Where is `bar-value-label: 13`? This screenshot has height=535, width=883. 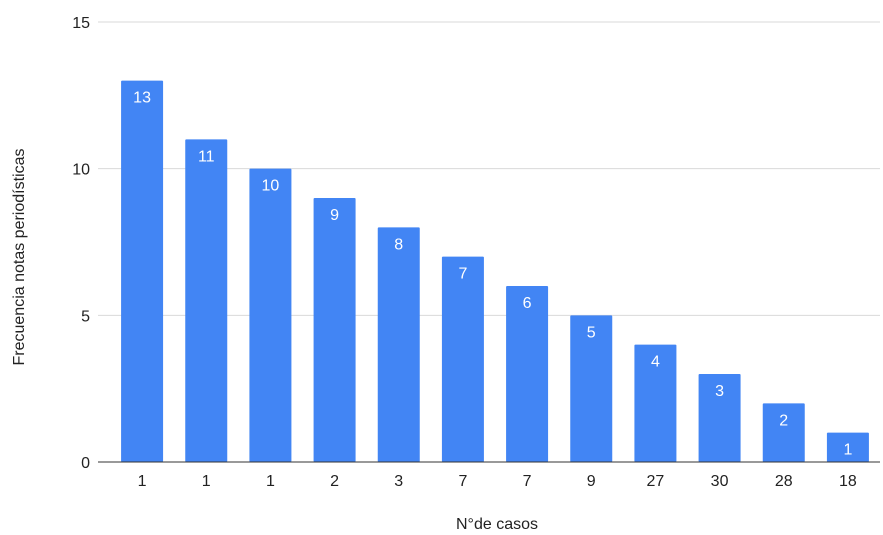 bar-value-label: 13 is located at coordinates (142, 98).